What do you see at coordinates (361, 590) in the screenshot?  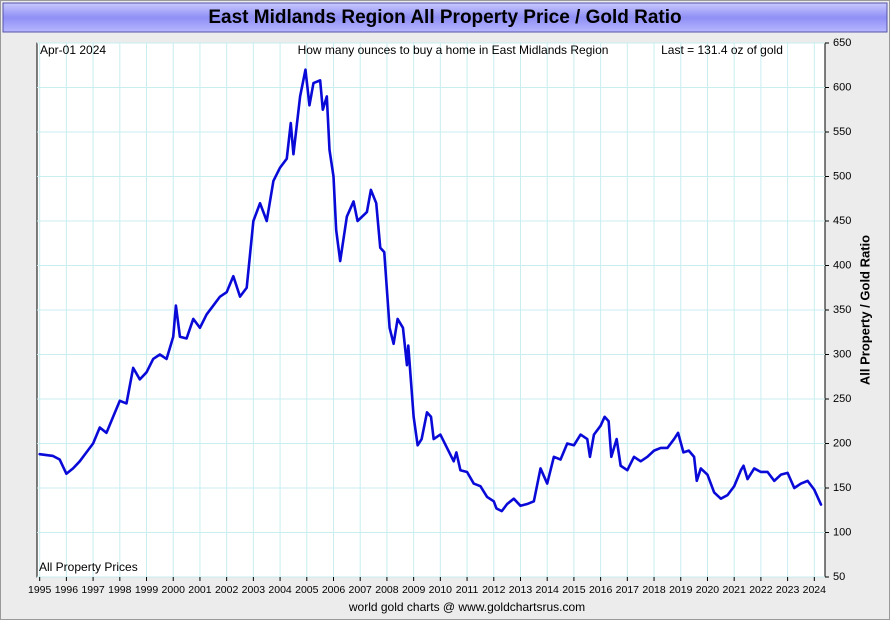 I see `x-tick-label: 2007` at bounding box center [361, 590].